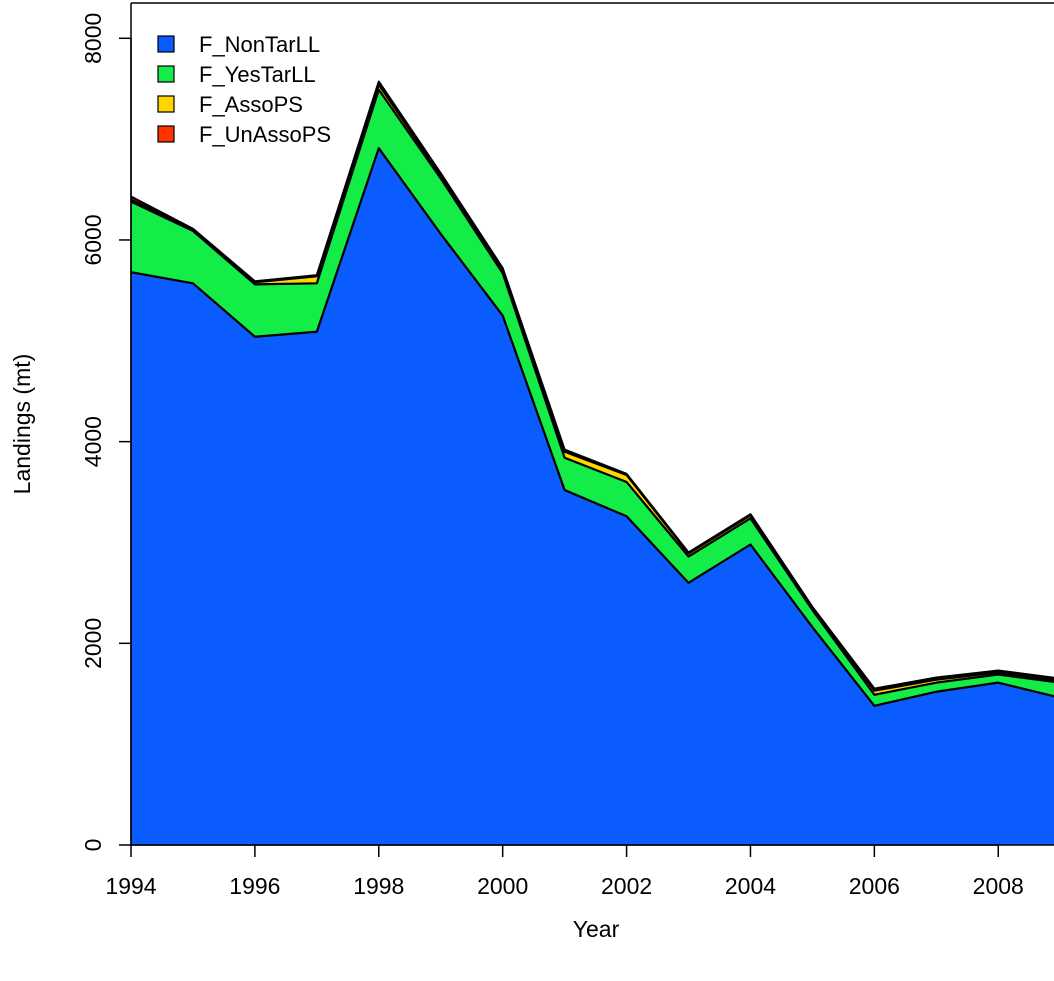  What do you see at coordinates (502, 886) in the screenshot?
I see `x-tick-label-2000: 2000` at bounding box center [502, 886].